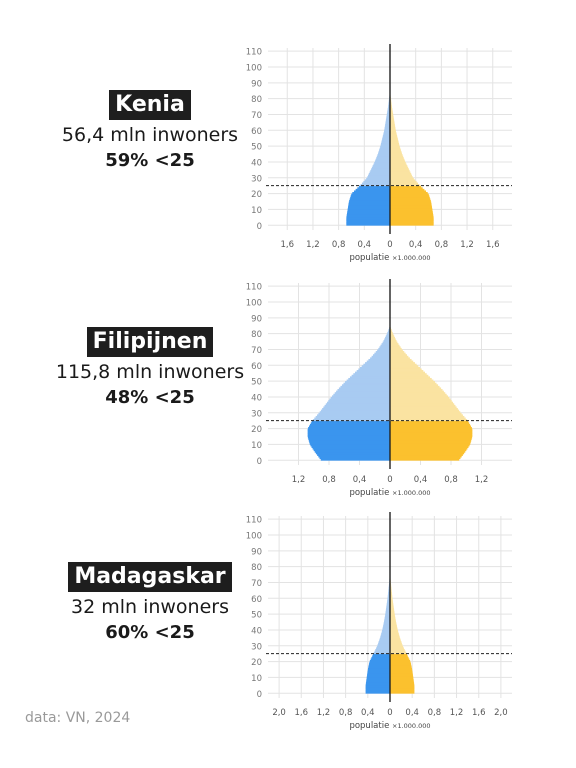 The width and height of the screenshot is (576, 768). I want to click on x-tick-label: 0, so click(389, 245).